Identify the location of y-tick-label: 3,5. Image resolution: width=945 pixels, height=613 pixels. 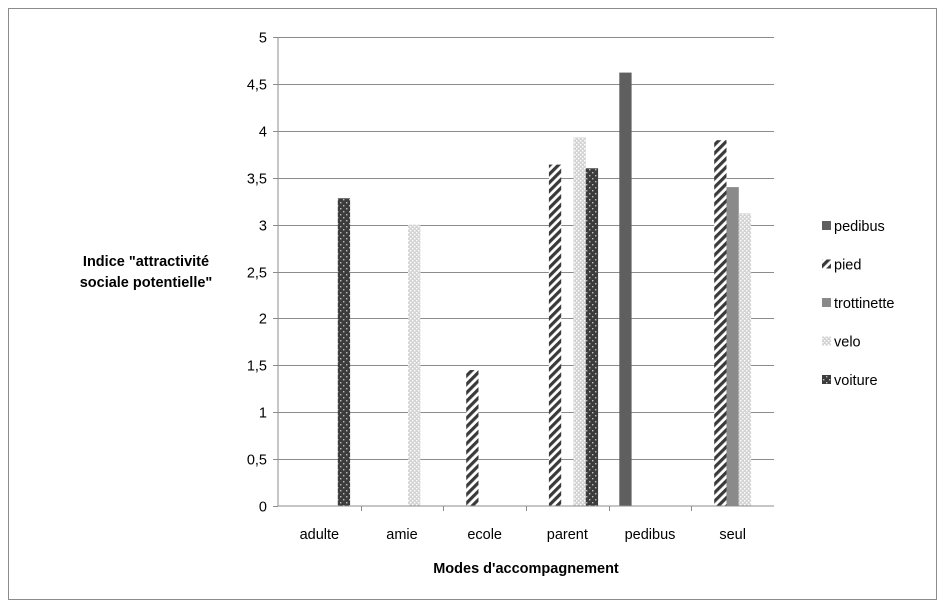
(257, 180).